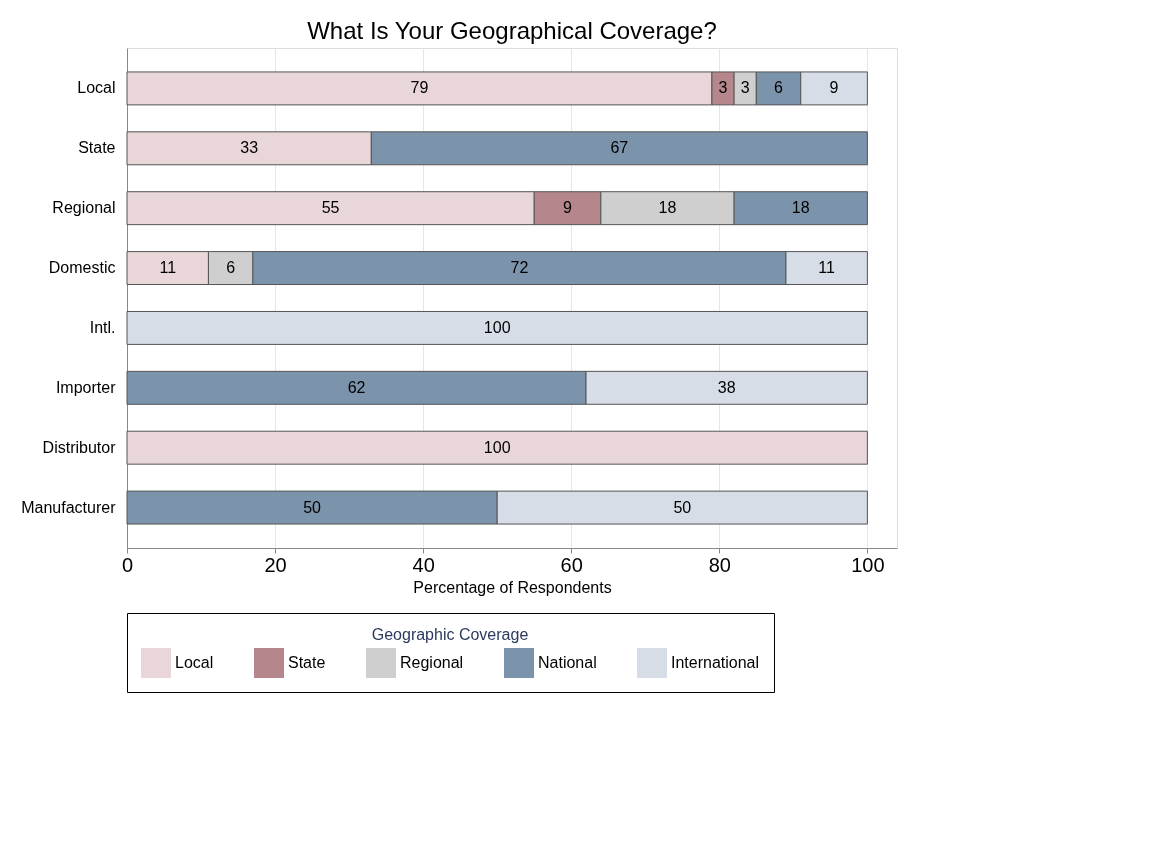 Image resolution: width=1168 pixels, height=855 pixels. I want to click on data-label: 38, so click(726, 387).